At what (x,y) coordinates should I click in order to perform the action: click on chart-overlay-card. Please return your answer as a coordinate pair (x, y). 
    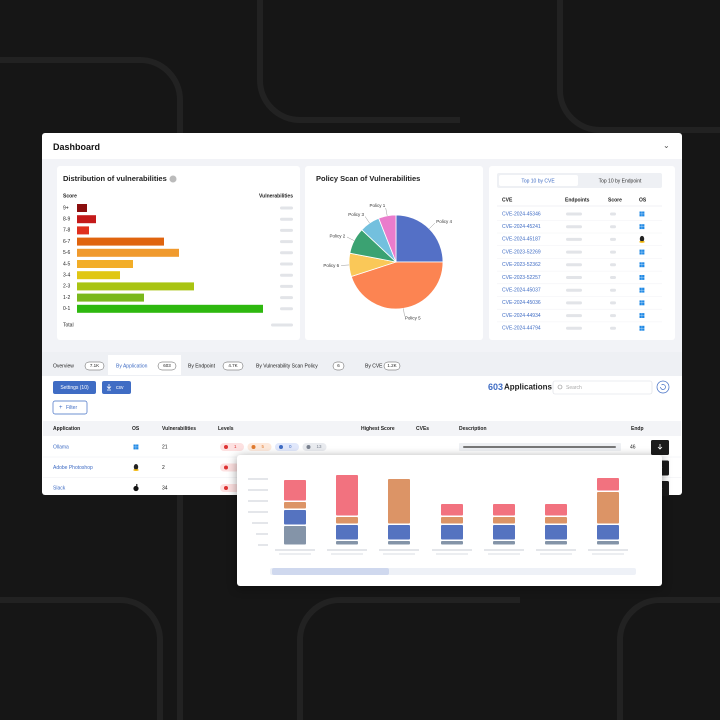
    Looking at the image, I should click on (449, 520).